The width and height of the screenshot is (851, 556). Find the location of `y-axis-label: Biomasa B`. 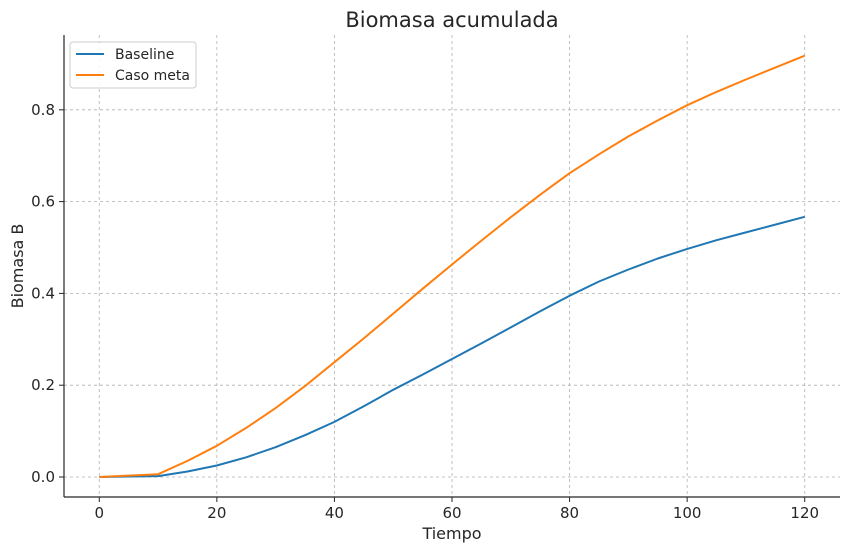

y-axis-label: Biomasa B is located at coordinates (17, 266).